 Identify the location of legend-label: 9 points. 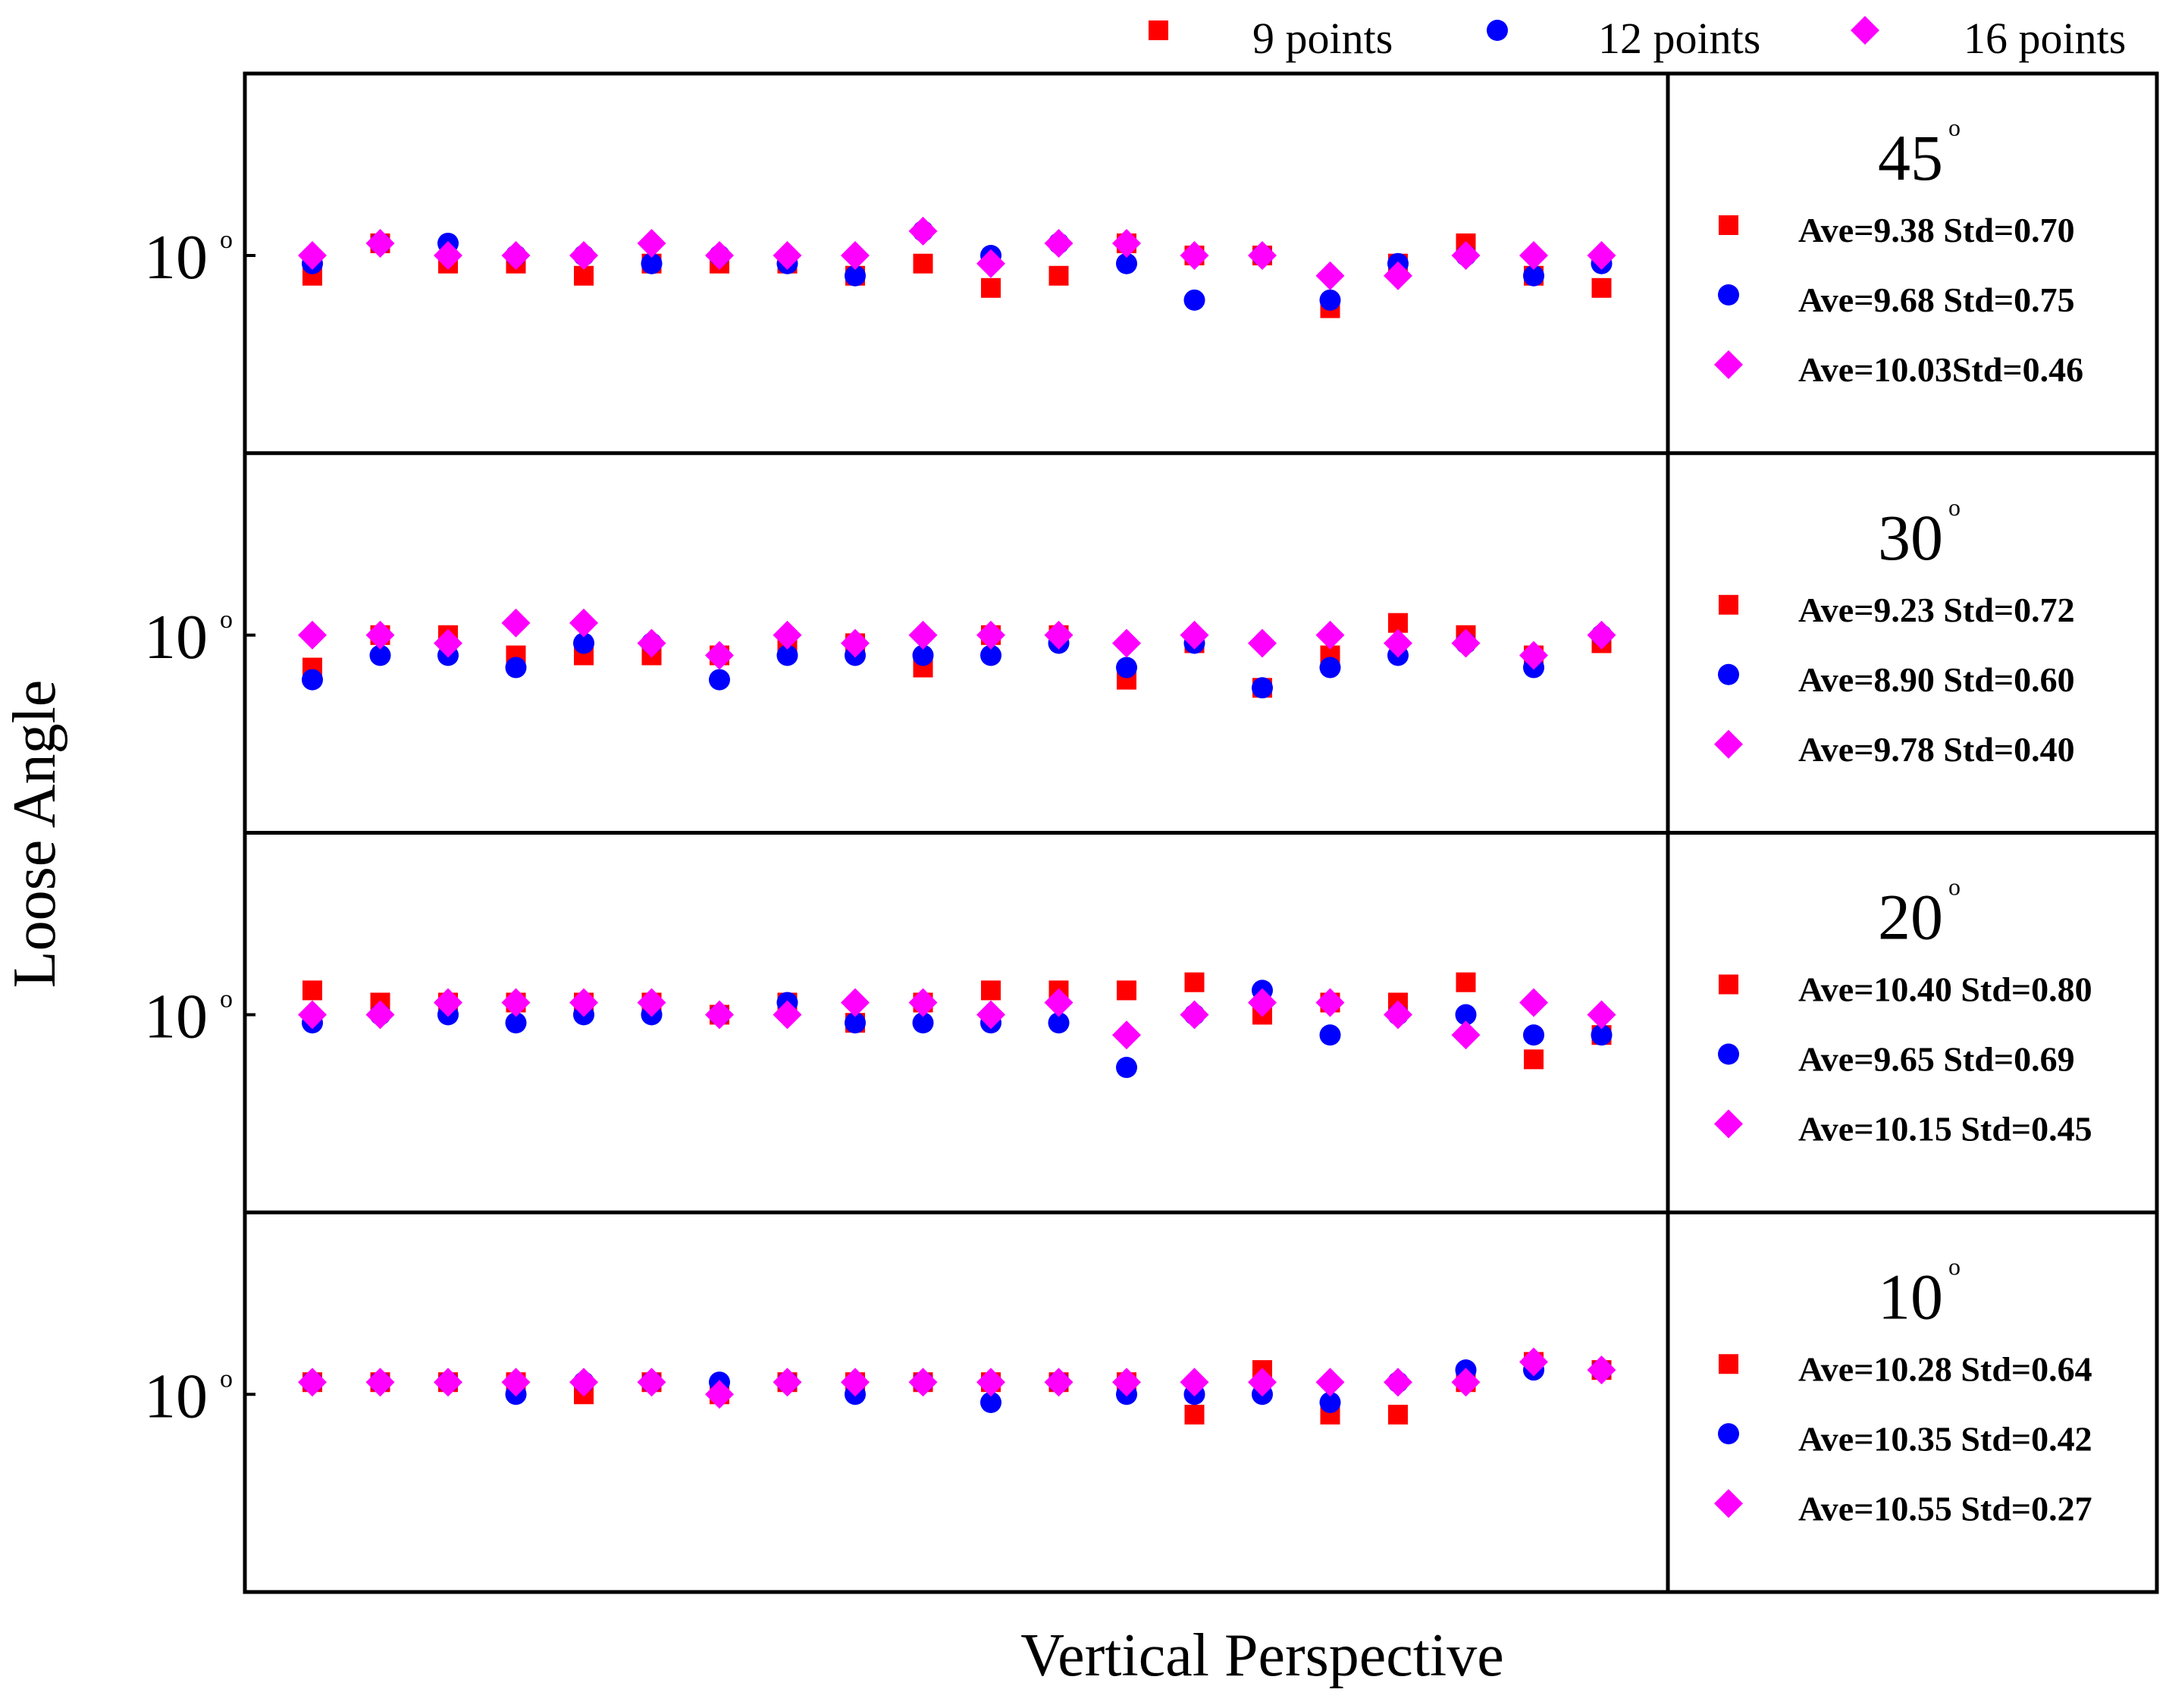
(1322, 38).